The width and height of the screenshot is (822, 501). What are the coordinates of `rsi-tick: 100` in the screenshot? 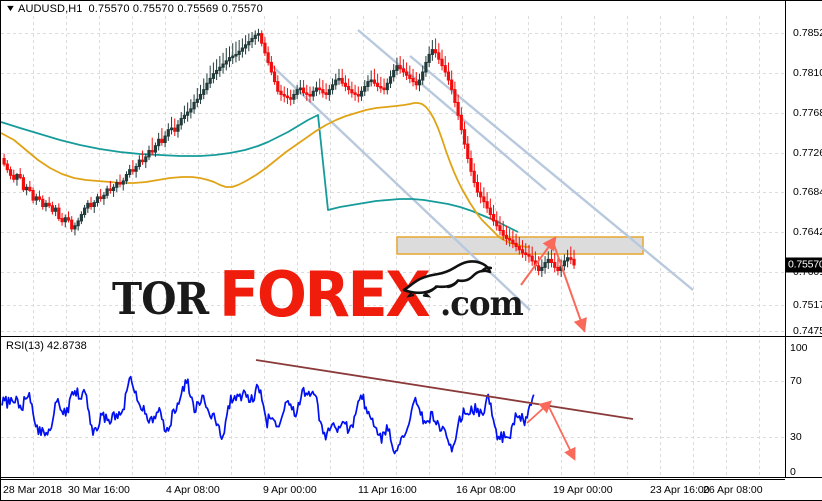 It's located at (799, 348).